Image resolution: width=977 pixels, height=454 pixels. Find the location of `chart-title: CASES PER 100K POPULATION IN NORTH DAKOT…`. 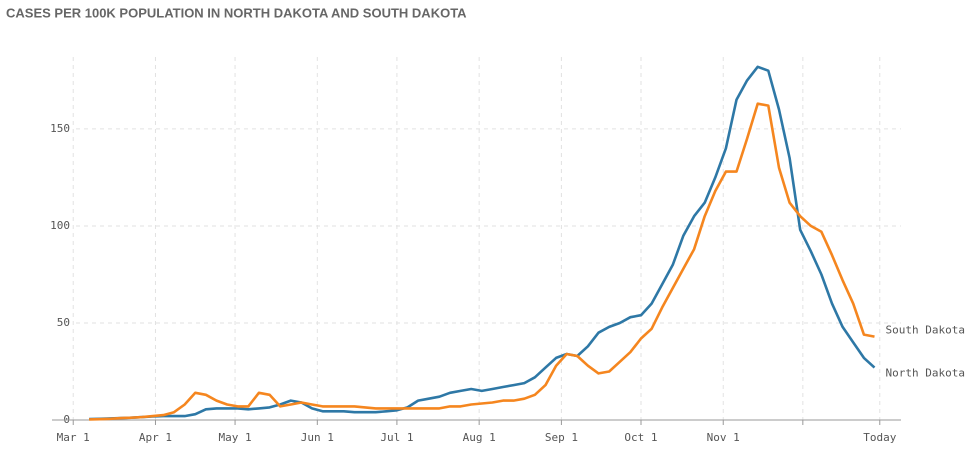

chart-title: CASES PER 100K POPULATION IN NORTH DAKOT… is located at coordinates (236, 12).